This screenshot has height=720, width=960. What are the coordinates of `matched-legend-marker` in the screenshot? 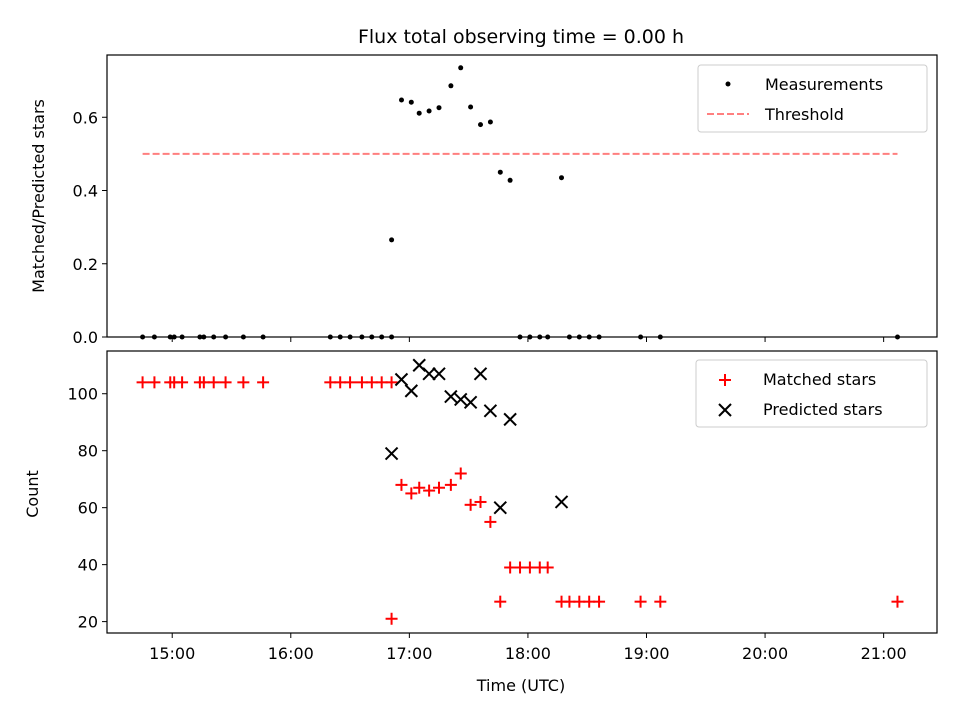 It's located at (725, 380).